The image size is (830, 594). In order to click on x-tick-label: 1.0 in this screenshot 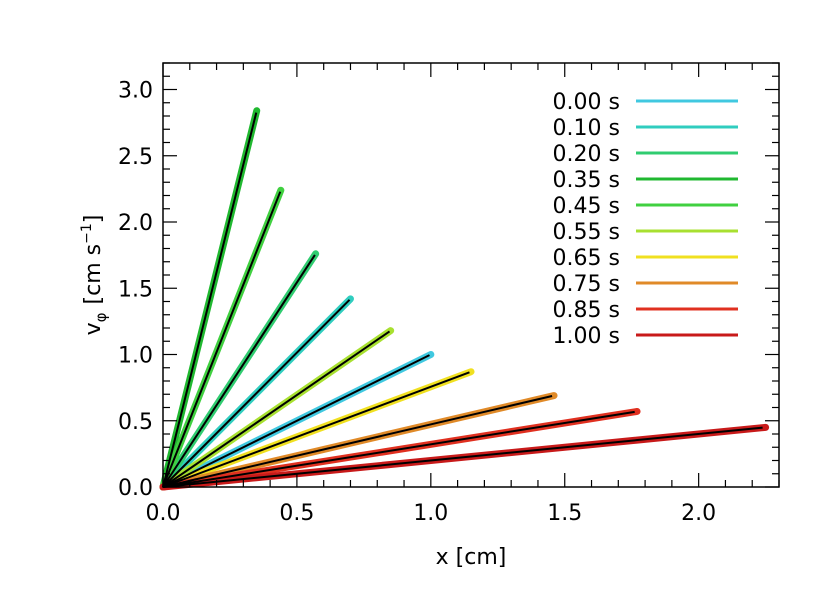, I will do `click(430, 513)`.